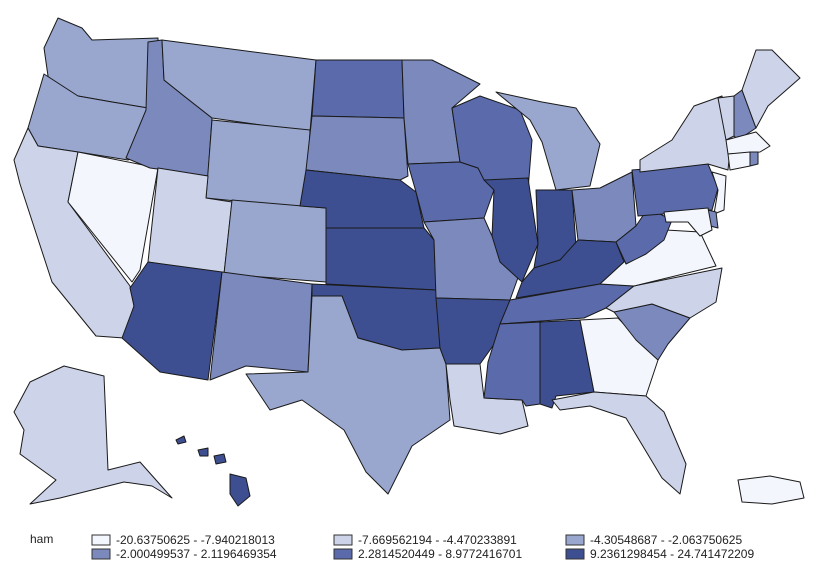 Image resolution: width=822 pixels, height=564 pixels. Describe the element at coordinates (258, 164) in the screenshot. I see `state-wy` at that location.